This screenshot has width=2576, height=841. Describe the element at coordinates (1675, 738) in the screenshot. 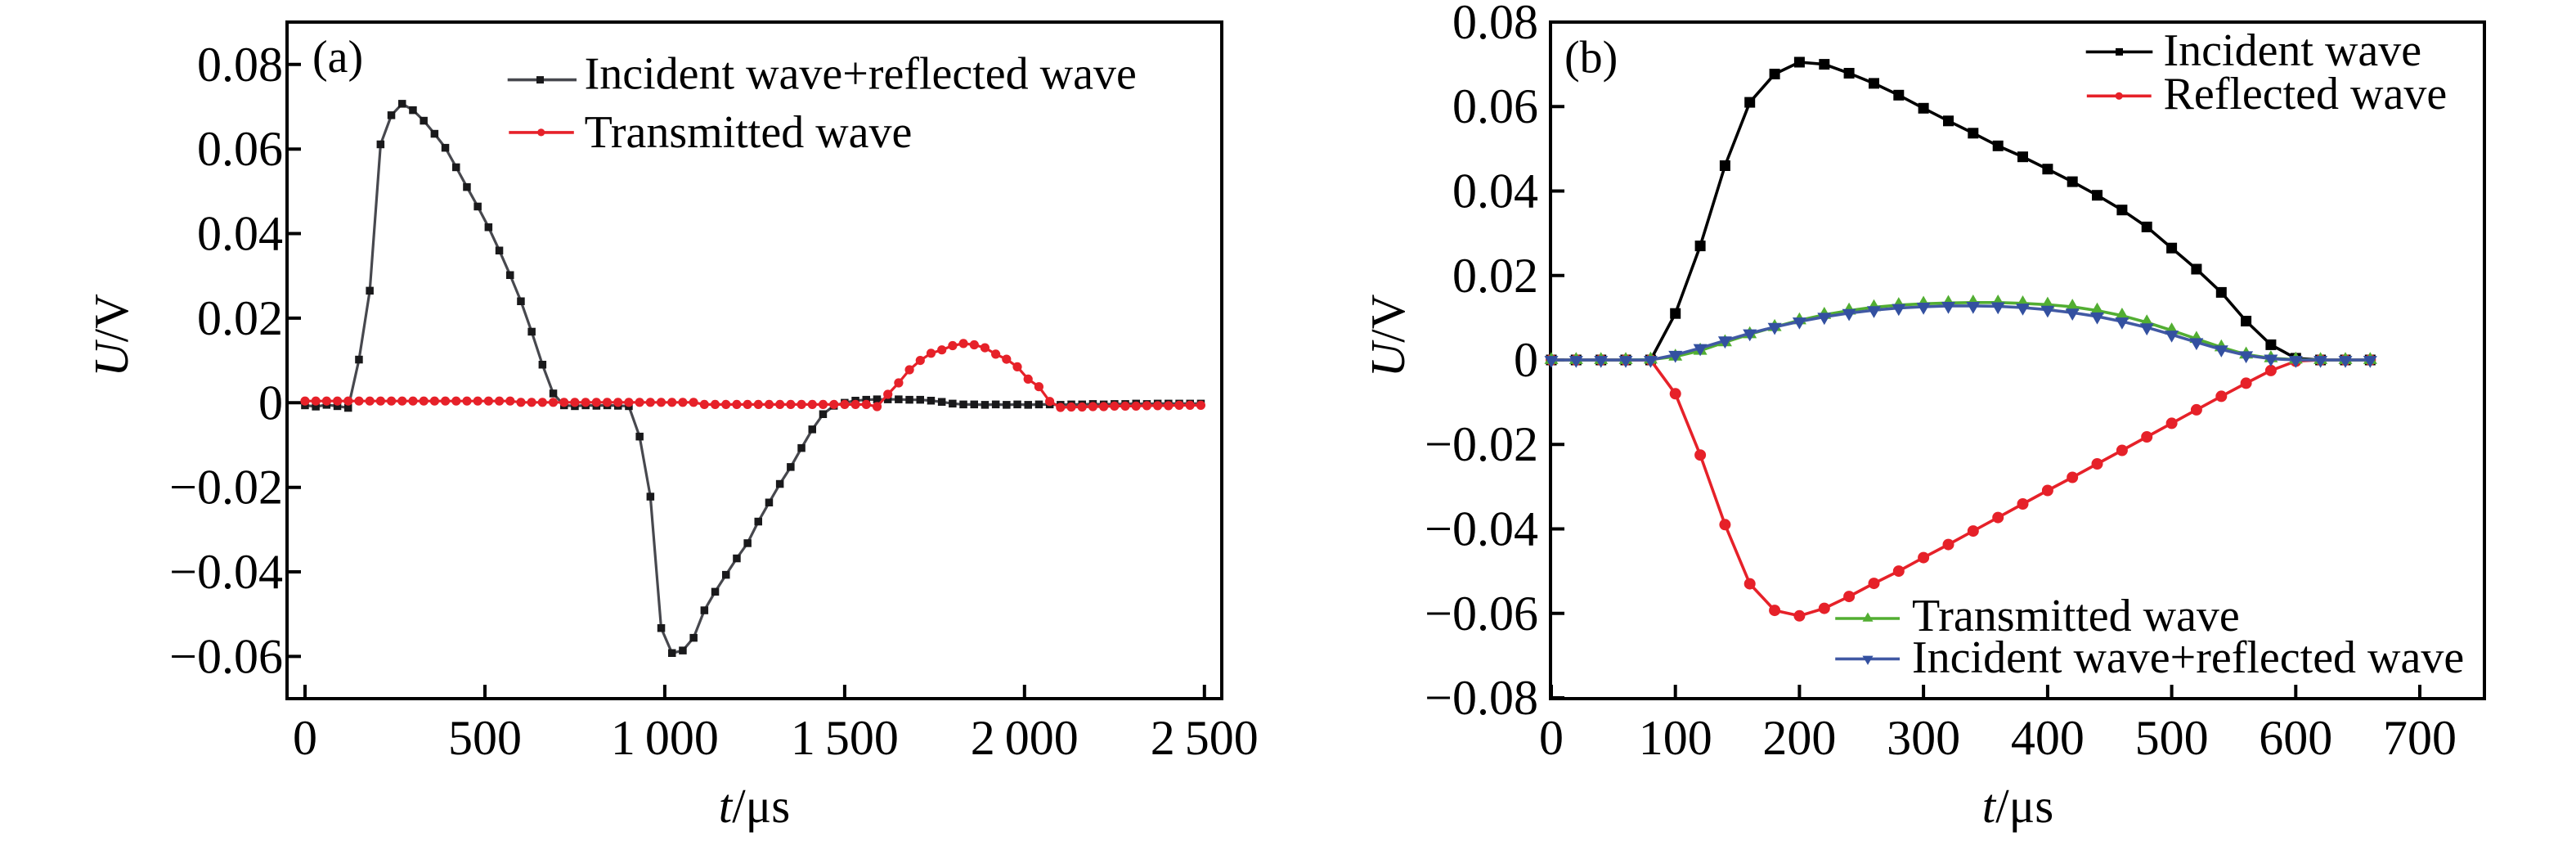

I see `svg-text: 100` at that location.